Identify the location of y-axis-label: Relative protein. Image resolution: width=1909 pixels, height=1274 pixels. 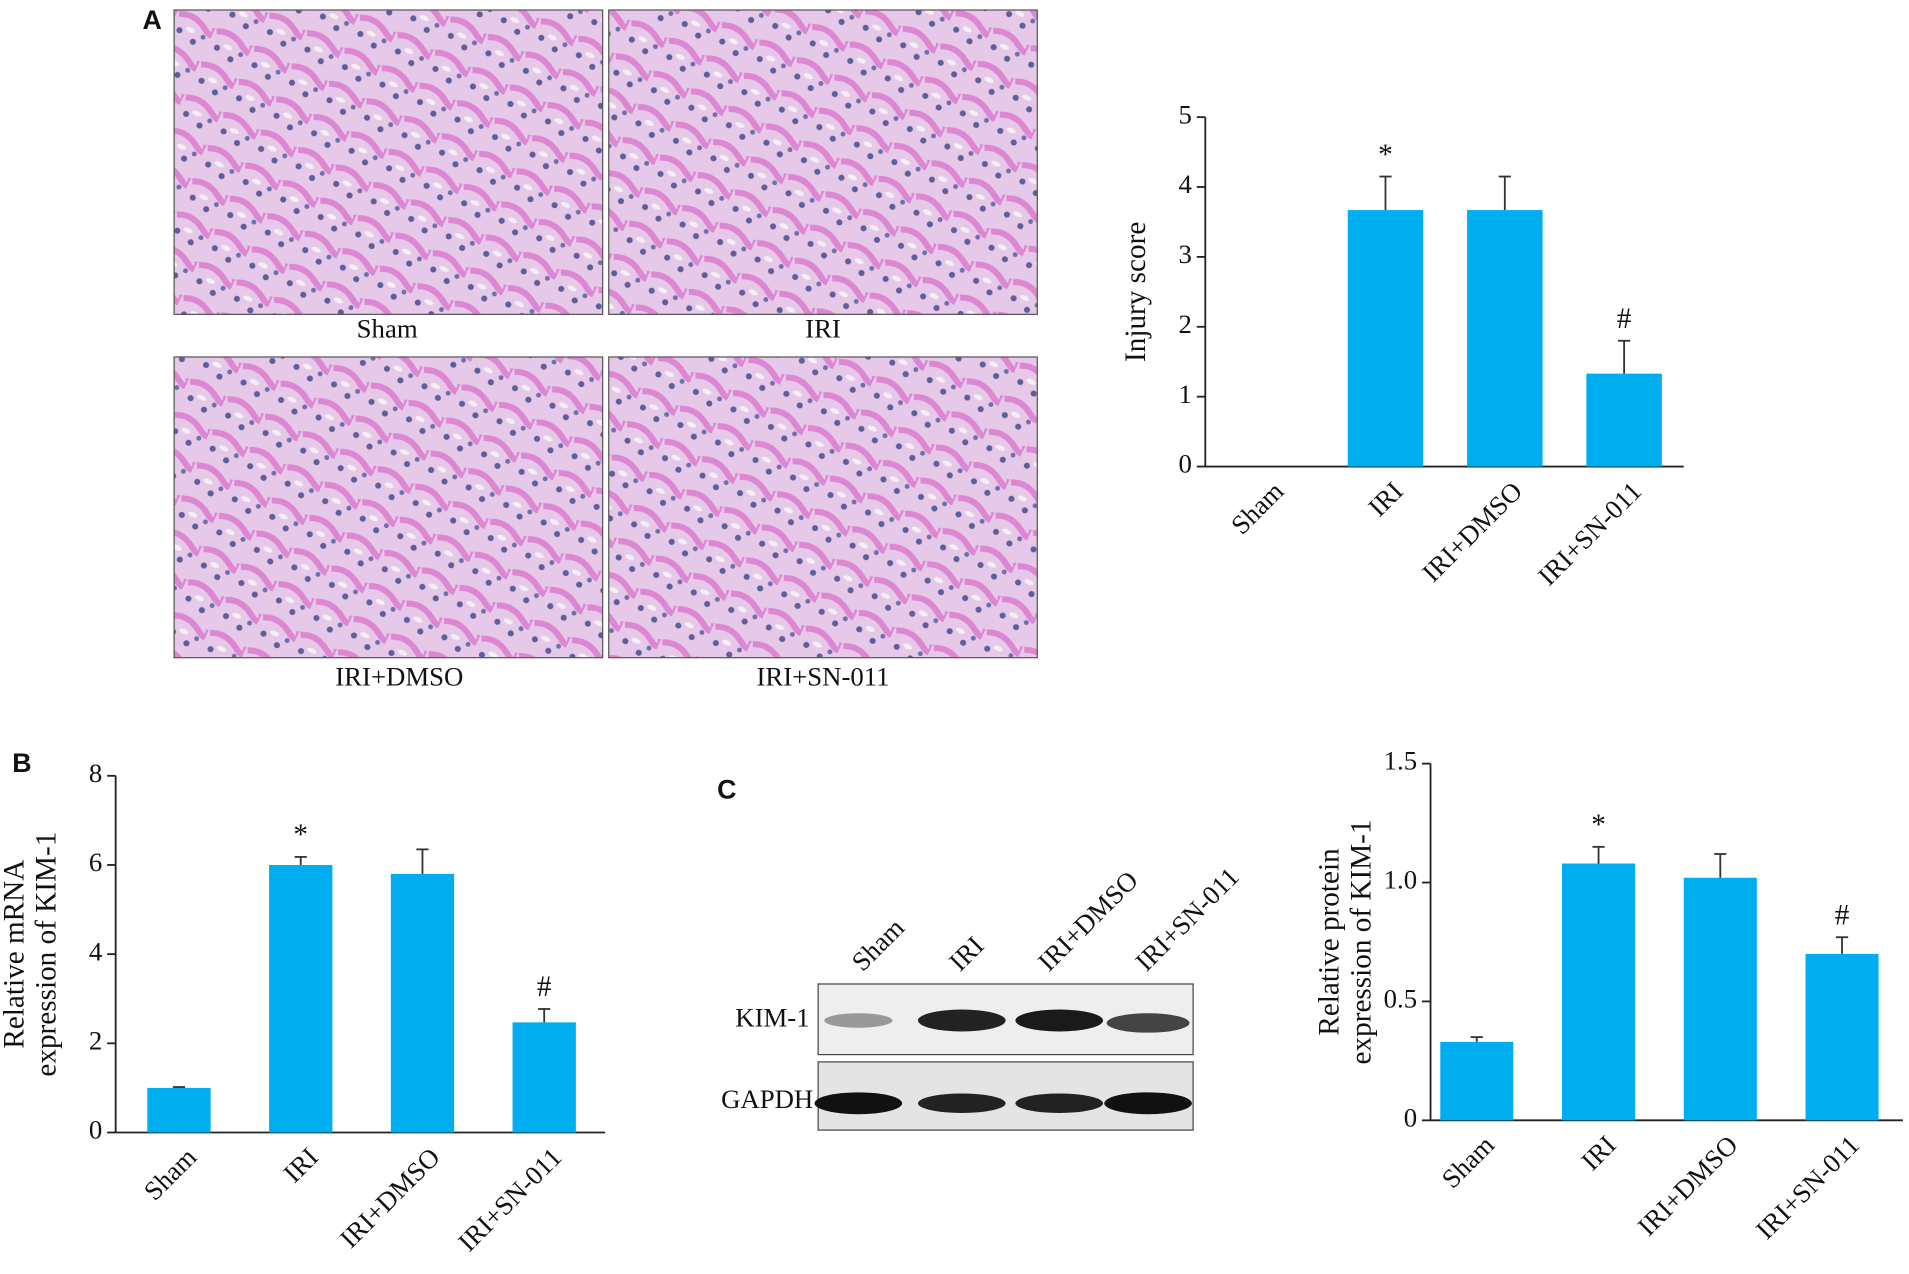
(1330, 942).